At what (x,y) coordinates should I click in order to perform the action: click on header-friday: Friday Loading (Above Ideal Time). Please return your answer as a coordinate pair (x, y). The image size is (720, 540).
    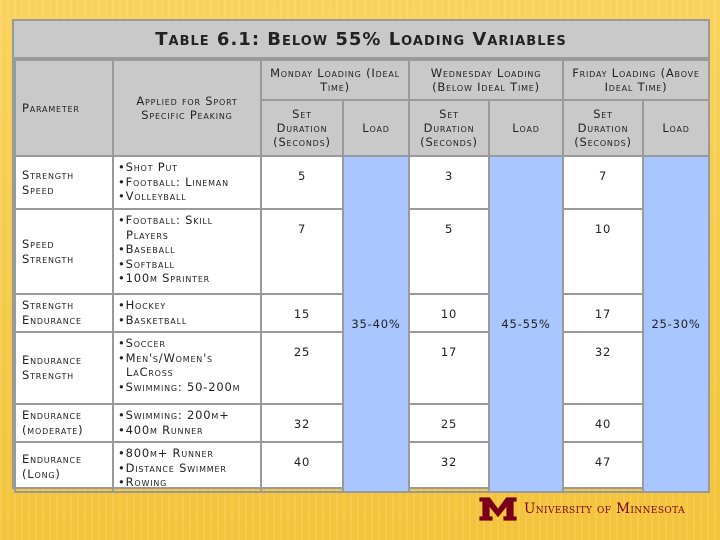
    Looking at the image, I should click on (636, 80).